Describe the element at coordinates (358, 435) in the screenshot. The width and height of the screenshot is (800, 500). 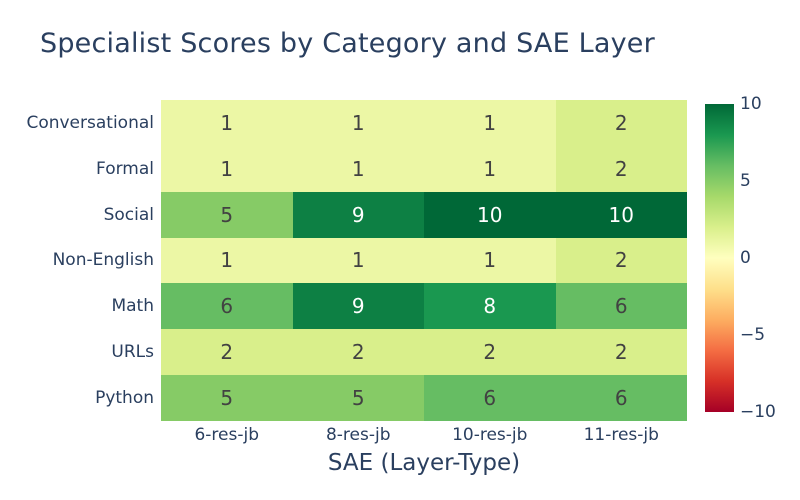
I see `x-axis-label: 8-res-jb` at that location.